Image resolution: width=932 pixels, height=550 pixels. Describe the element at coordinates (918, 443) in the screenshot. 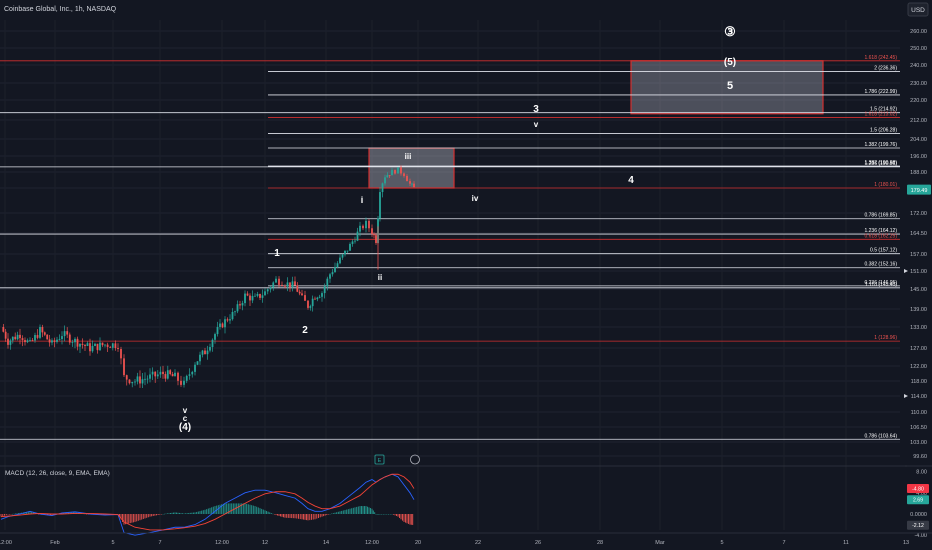

I see `price-tick: 103.00` at that location.